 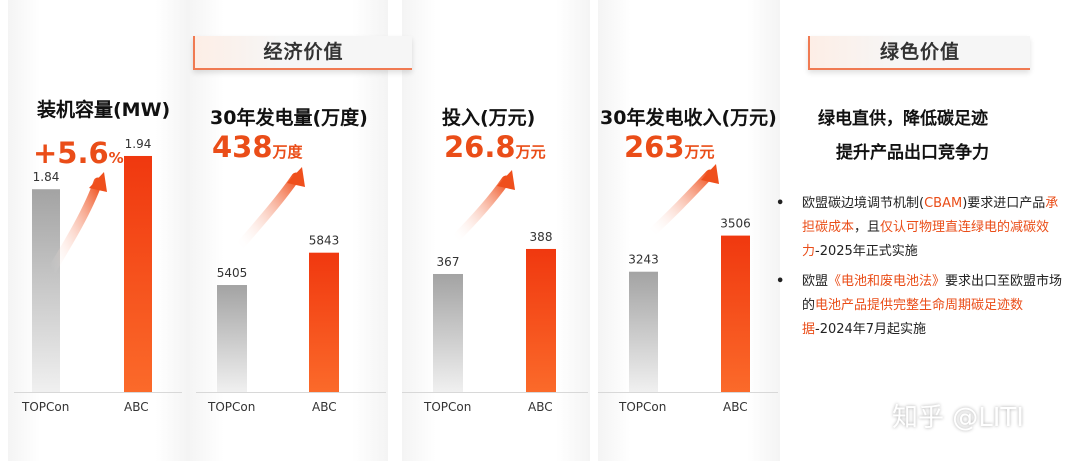 I want to click on bar-value-label: 1.84, so click(x=46, y=177).